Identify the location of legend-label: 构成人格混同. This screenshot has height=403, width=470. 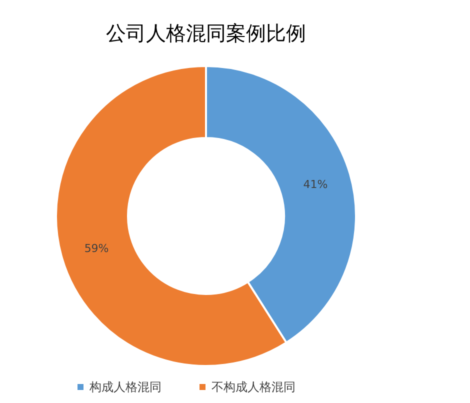
(125, 387).